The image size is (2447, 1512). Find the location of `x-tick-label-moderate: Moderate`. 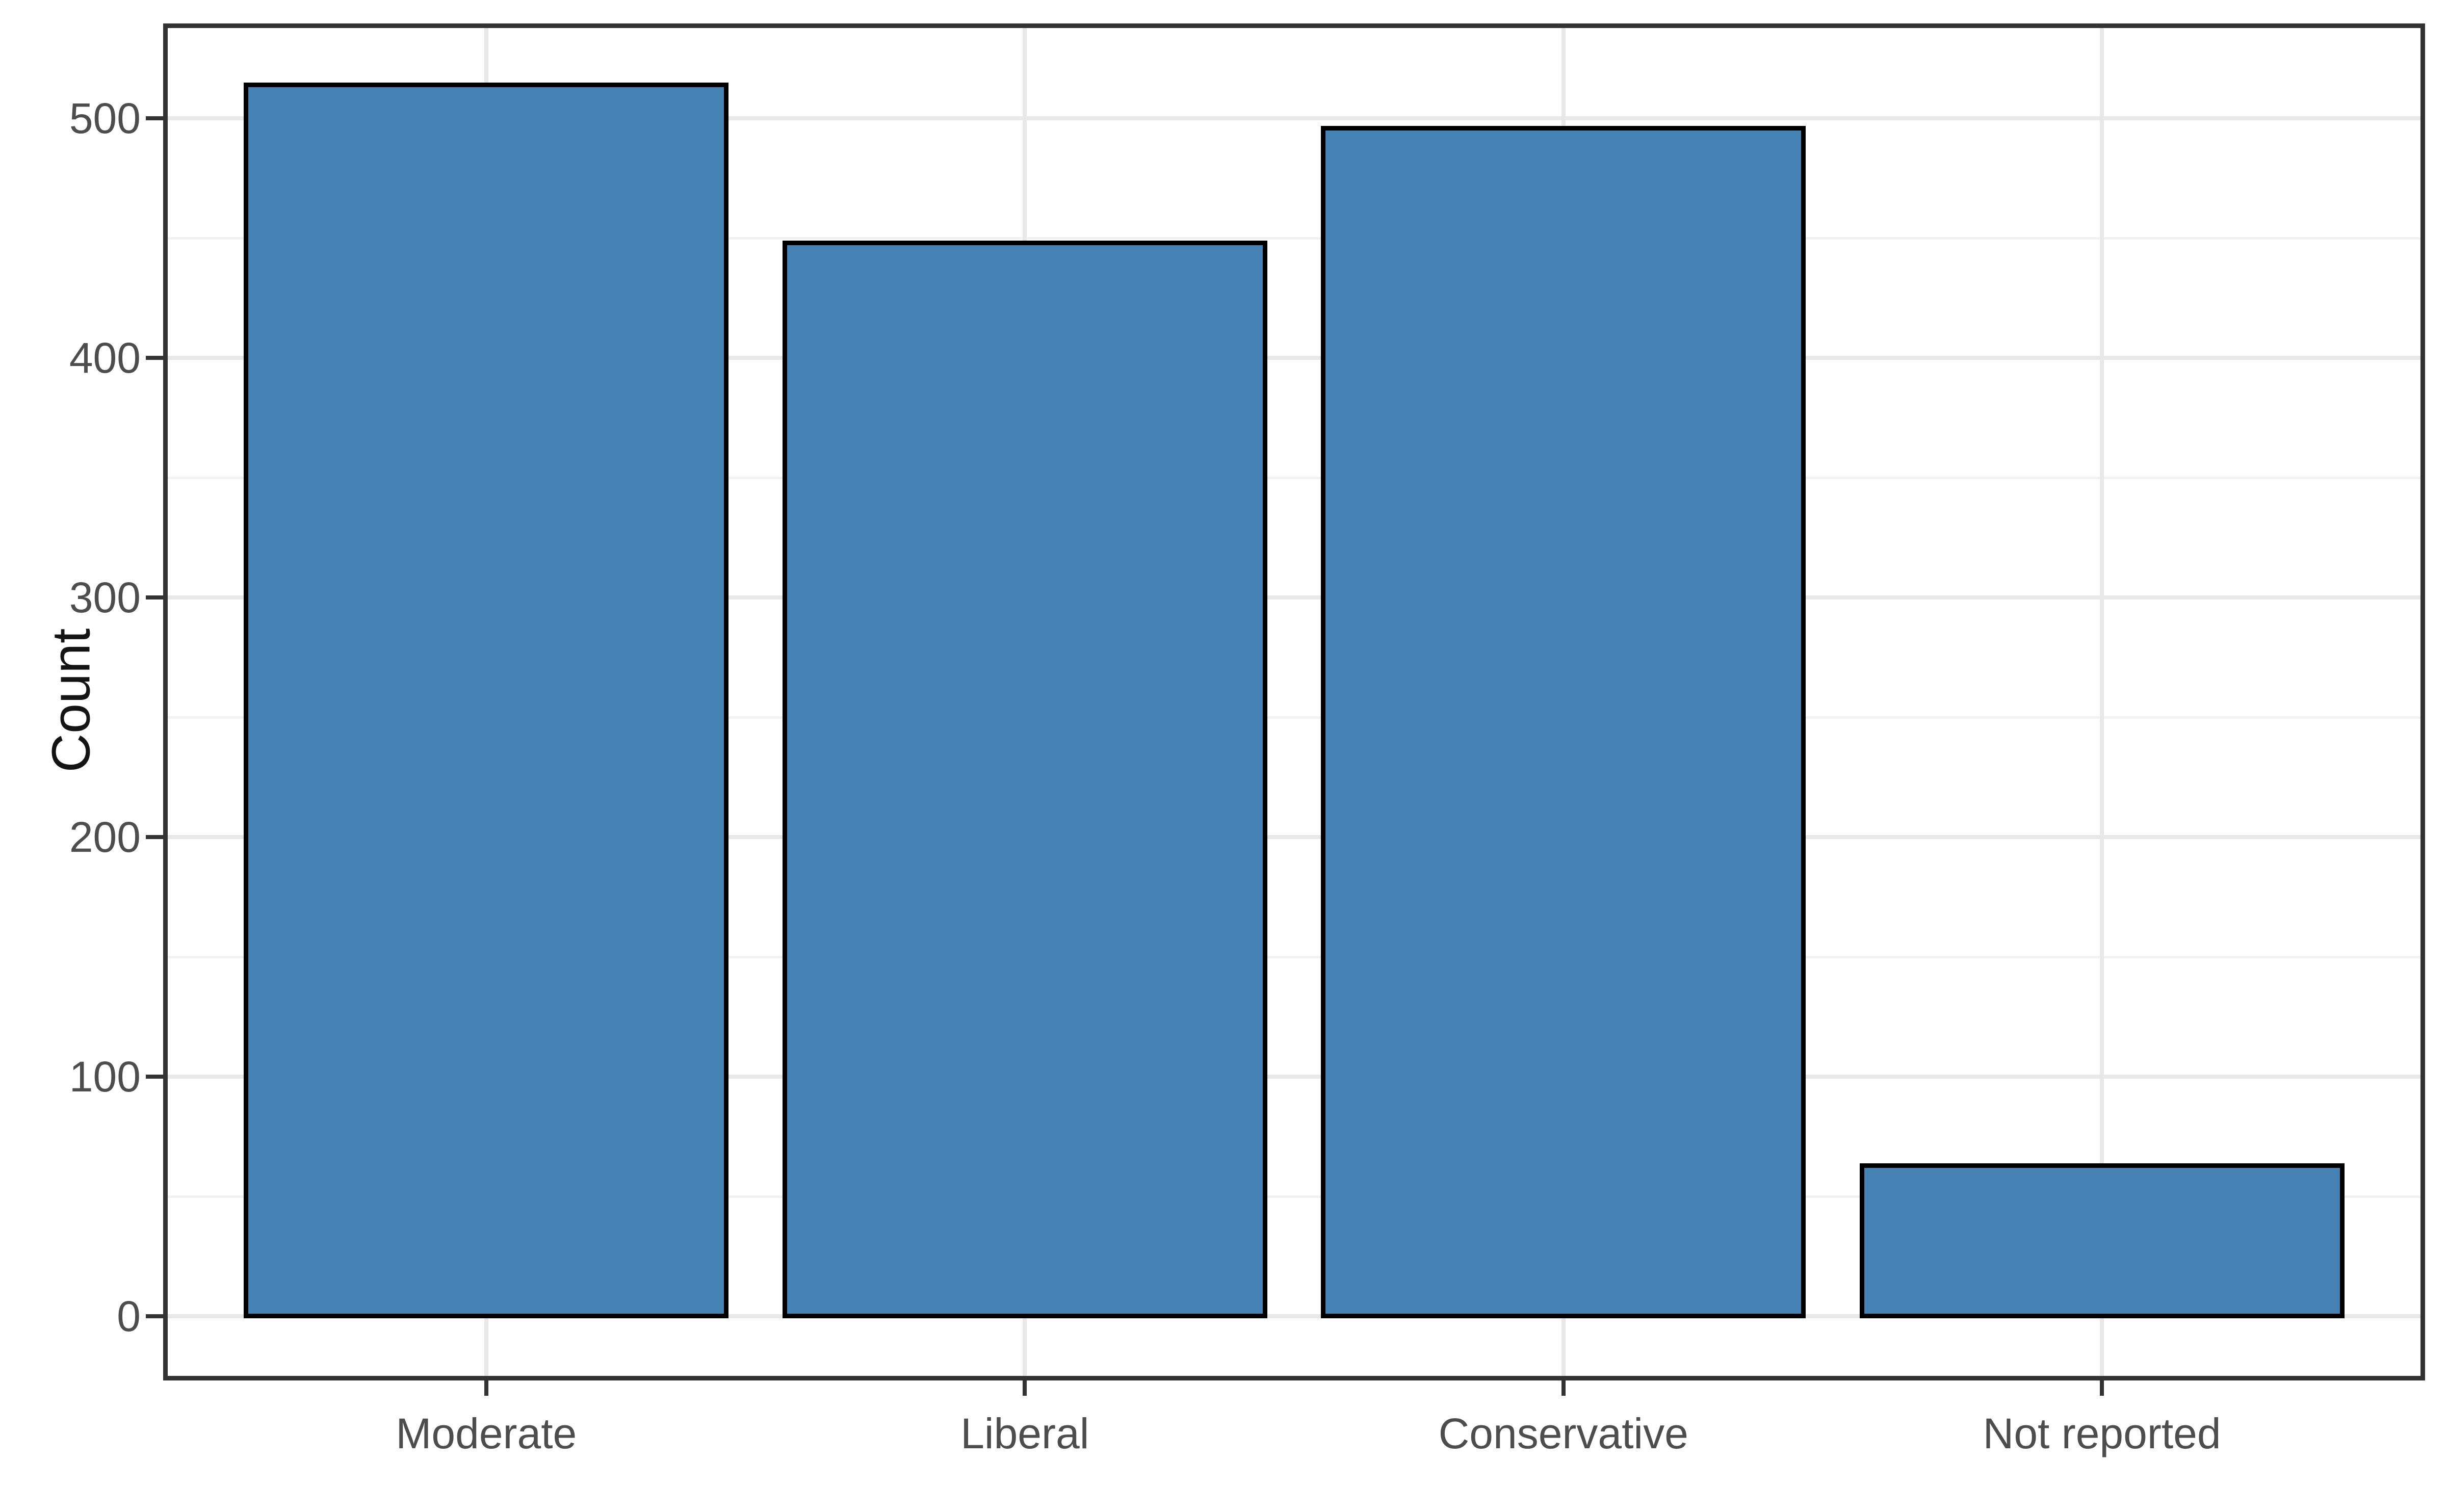

x-tick-label-moderate: Moderate is located at coordinates (486, 1433).